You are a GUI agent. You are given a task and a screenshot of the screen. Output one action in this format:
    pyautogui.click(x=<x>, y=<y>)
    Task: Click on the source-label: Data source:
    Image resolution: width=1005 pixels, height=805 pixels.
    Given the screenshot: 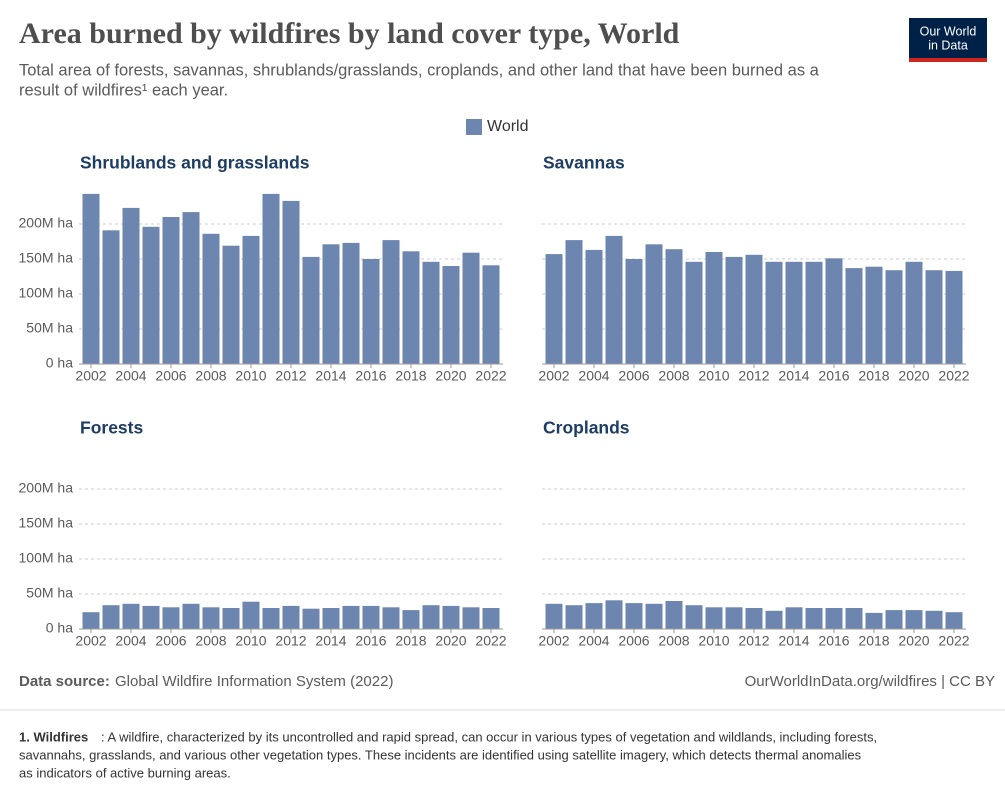 What is the action you would take?
    pyautogui.click(x=64, y=681)
    